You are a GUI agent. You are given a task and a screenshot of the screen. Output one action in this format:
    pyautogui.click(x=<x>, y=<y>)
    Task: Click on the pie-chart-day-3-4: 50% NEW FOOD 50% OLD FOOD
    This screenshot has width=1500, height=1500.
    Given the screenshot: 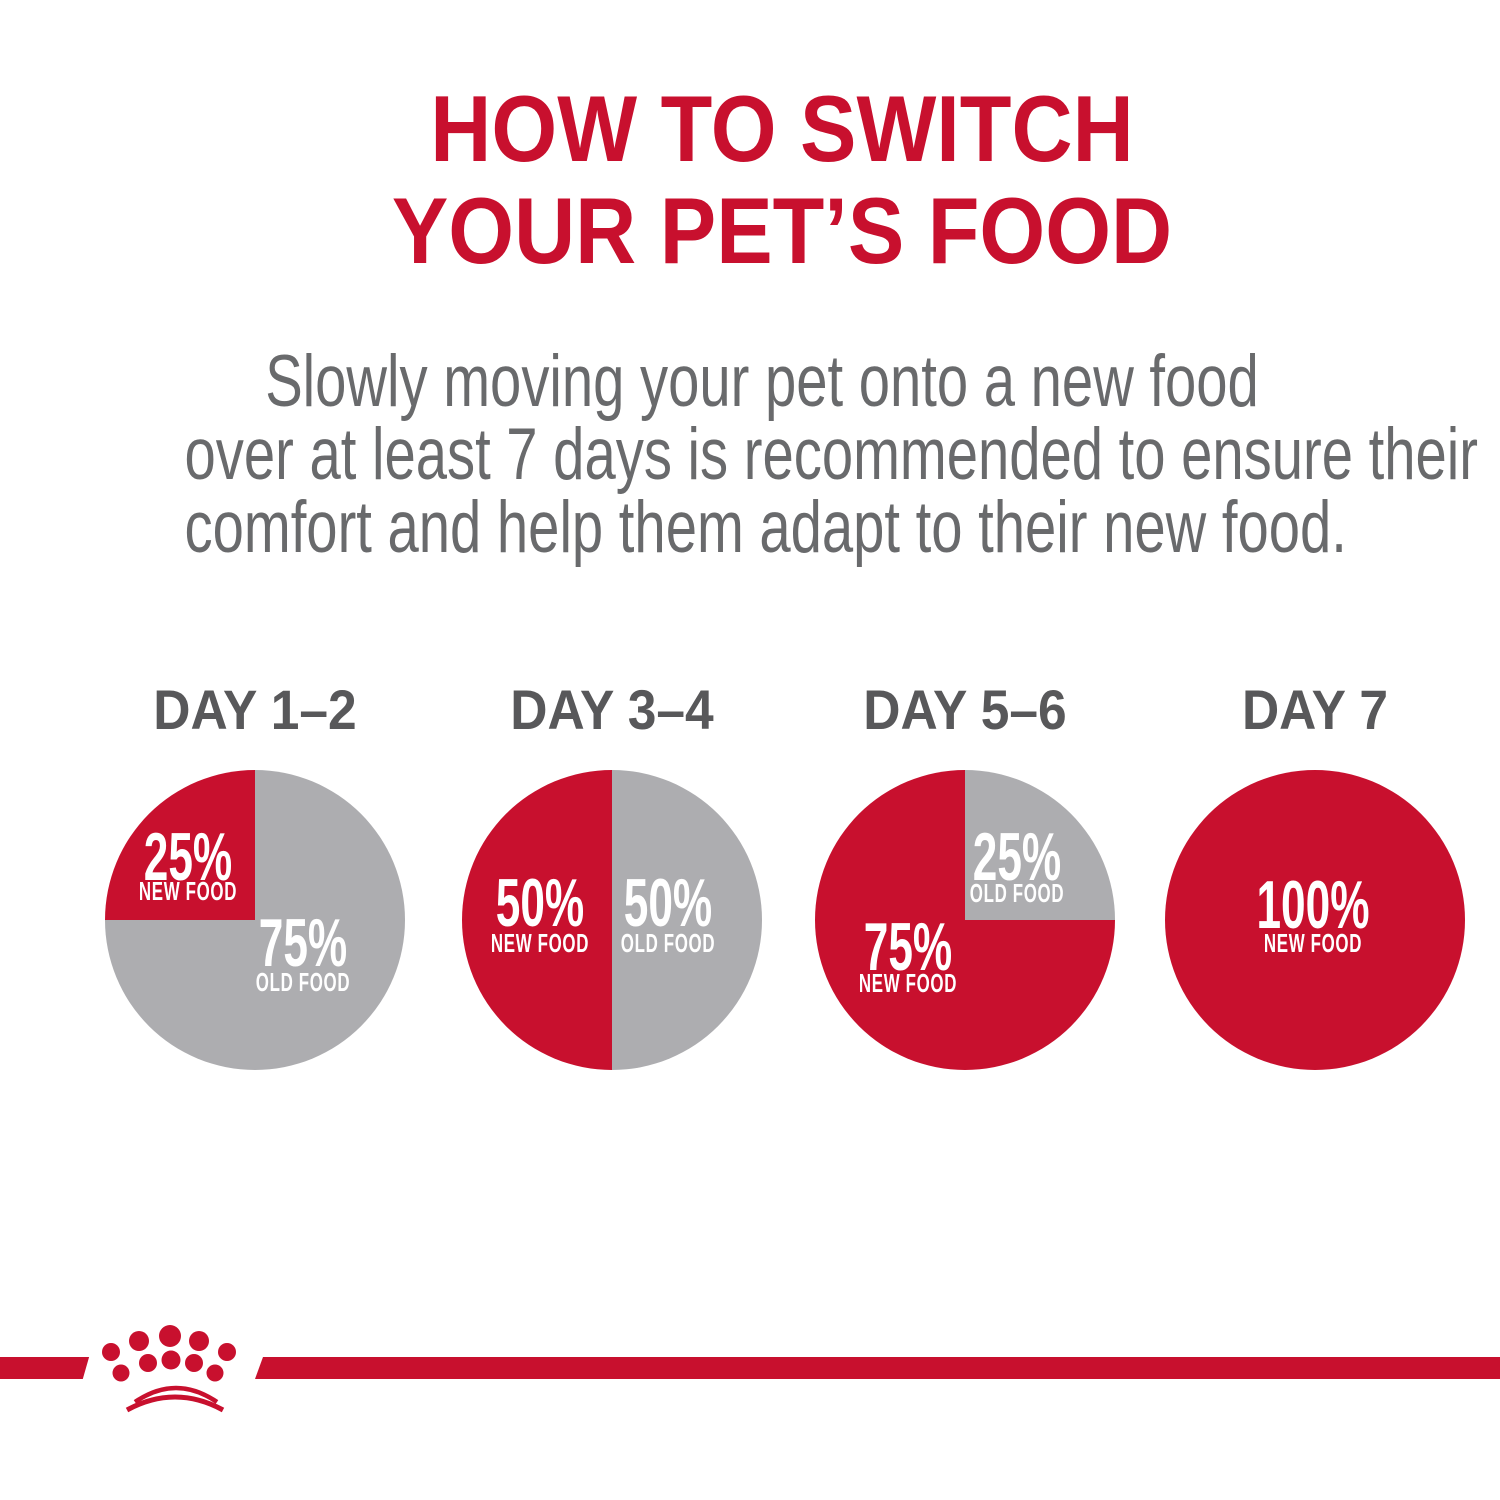 What is the action you would take?
    pyautogui.click(x=612, y=920)
    